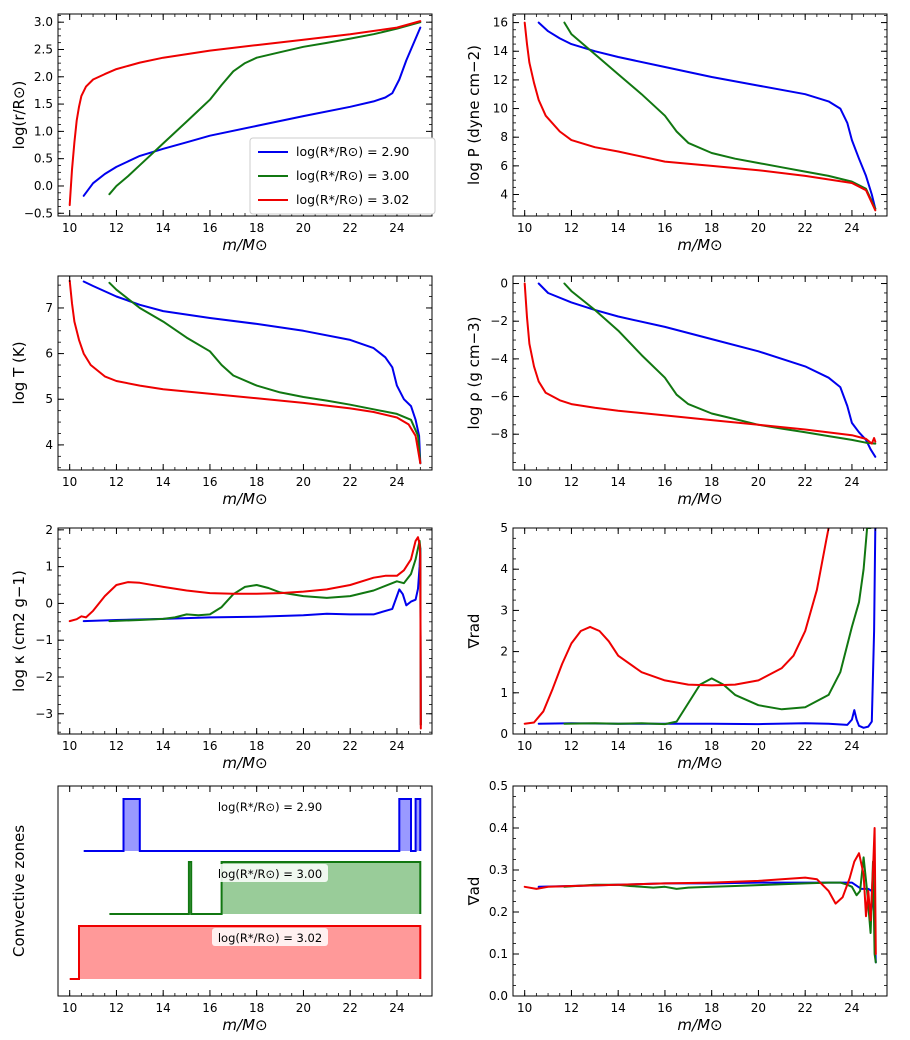 This screenshot has height=1040, width=910. I want to click on legend-entry: log(R*/R⊙) = 2.90, so click(352, 151).